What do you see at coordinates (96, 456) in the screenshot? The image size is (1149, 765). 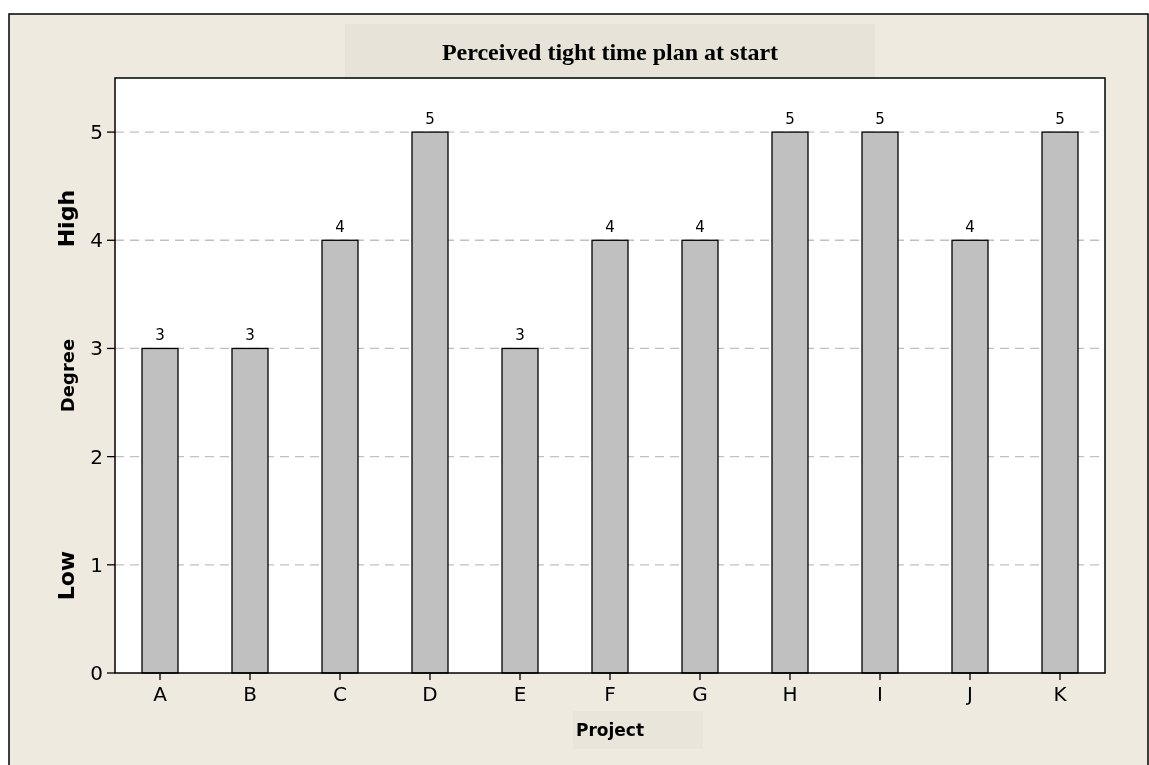 I see `y-tick-label: 2` at bounding box center [96, 456].